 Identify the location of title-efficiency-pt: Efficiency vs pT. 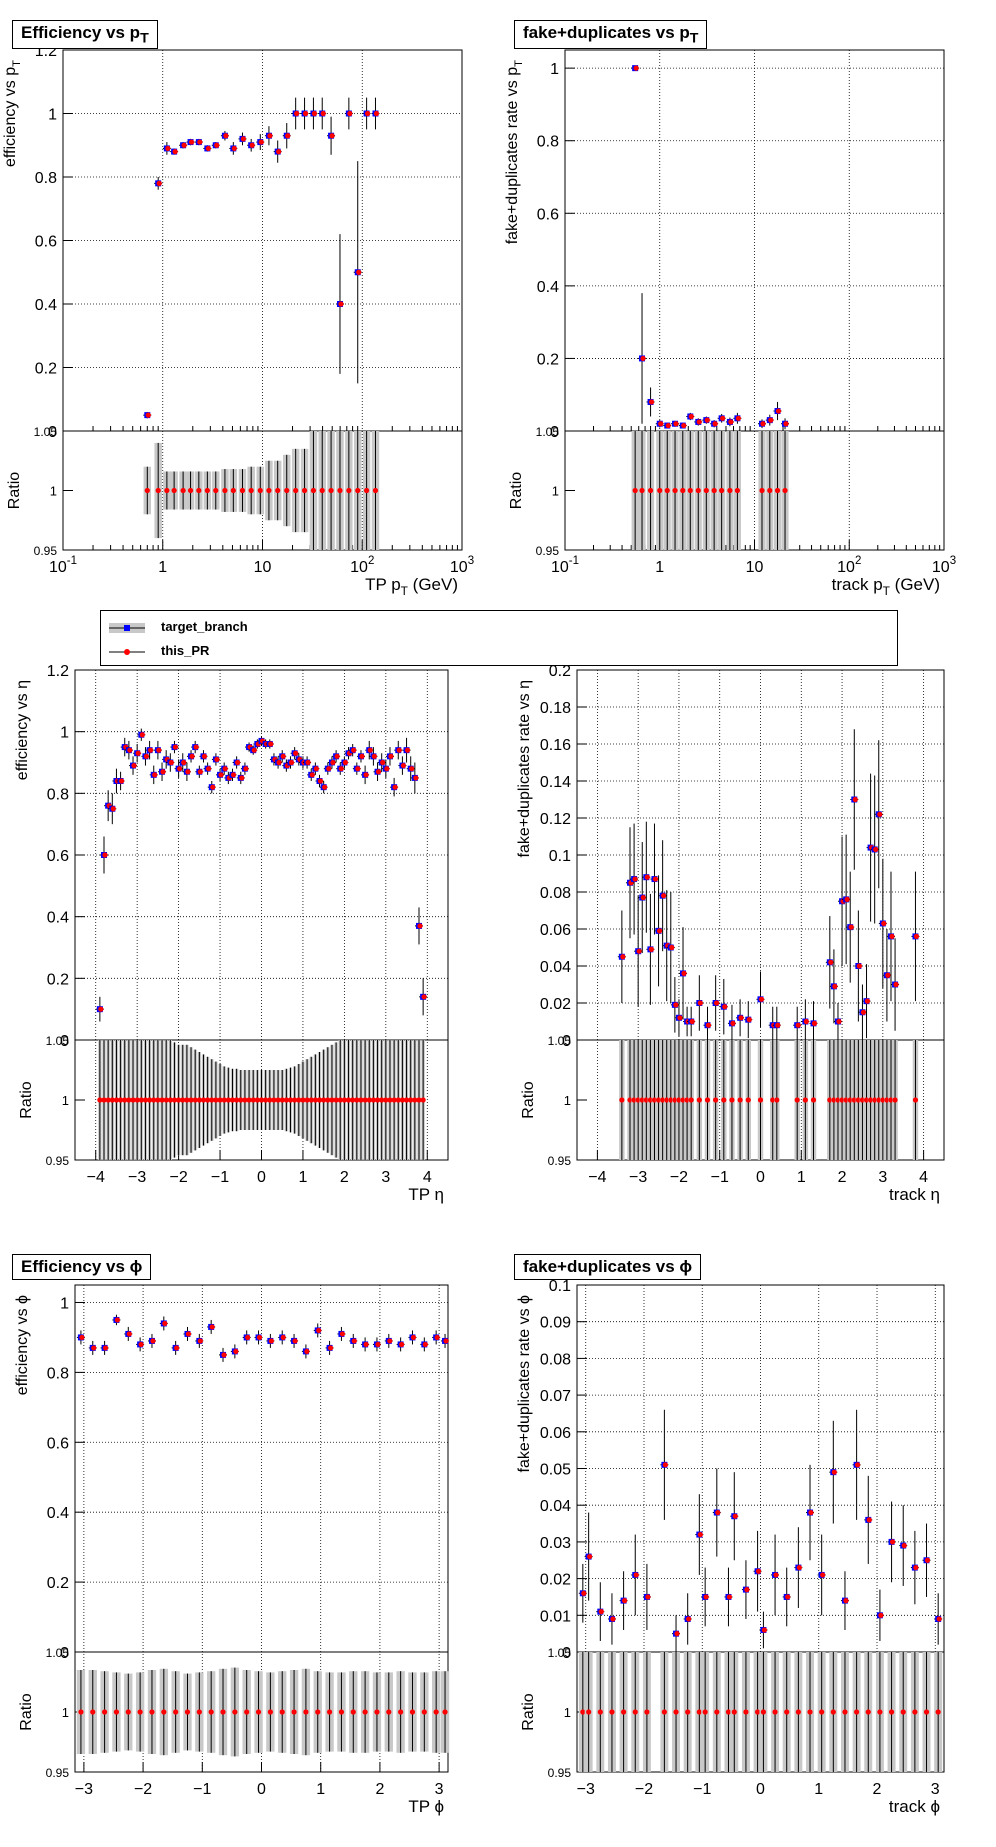
(85, 35).